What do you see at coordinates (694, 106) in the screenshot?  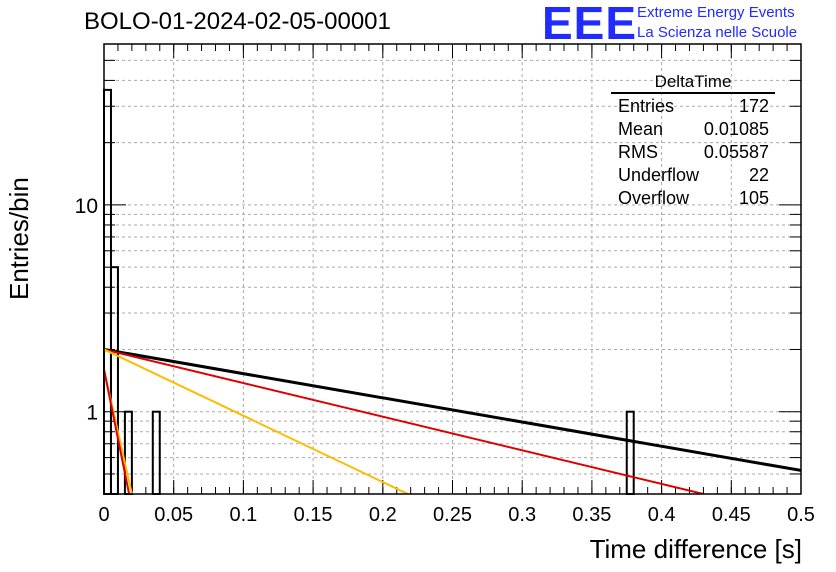 I see `stats-row-entries: Entries 172` at bounding box center [694, 106].